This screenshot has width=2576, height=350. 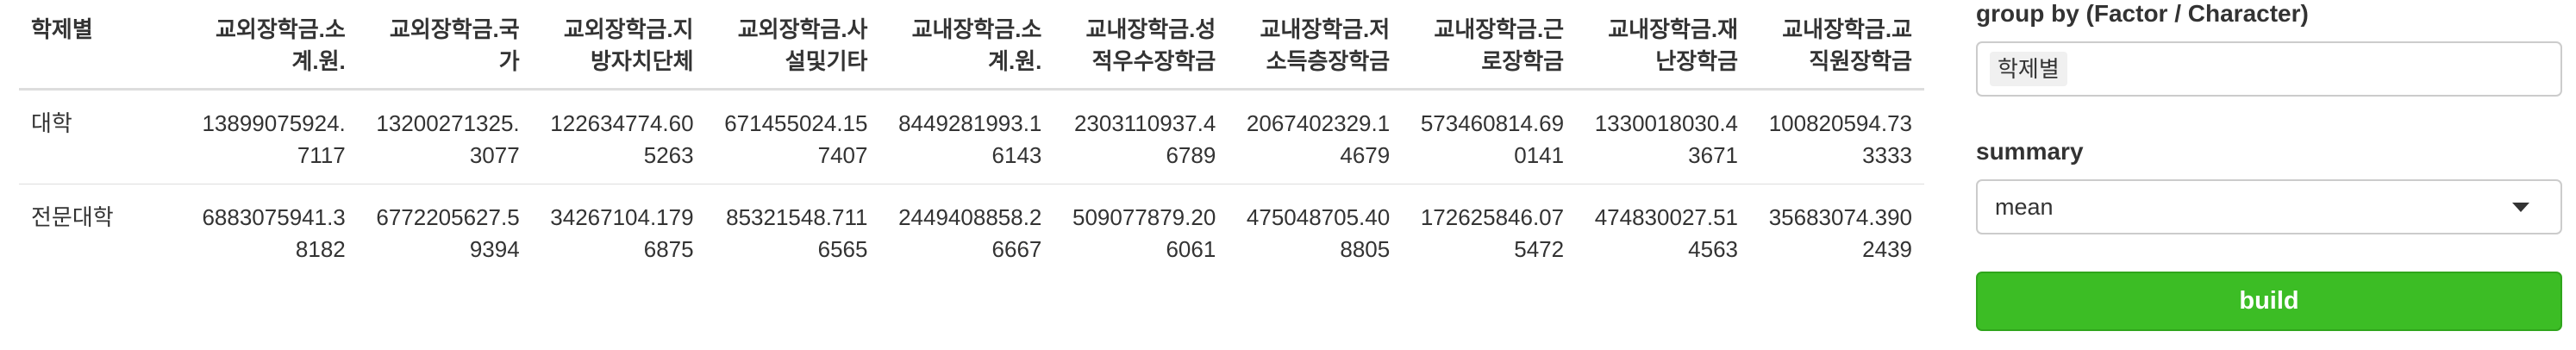 I want to click on table-cell: 172625846.075472, so click(x=1489, y=231).